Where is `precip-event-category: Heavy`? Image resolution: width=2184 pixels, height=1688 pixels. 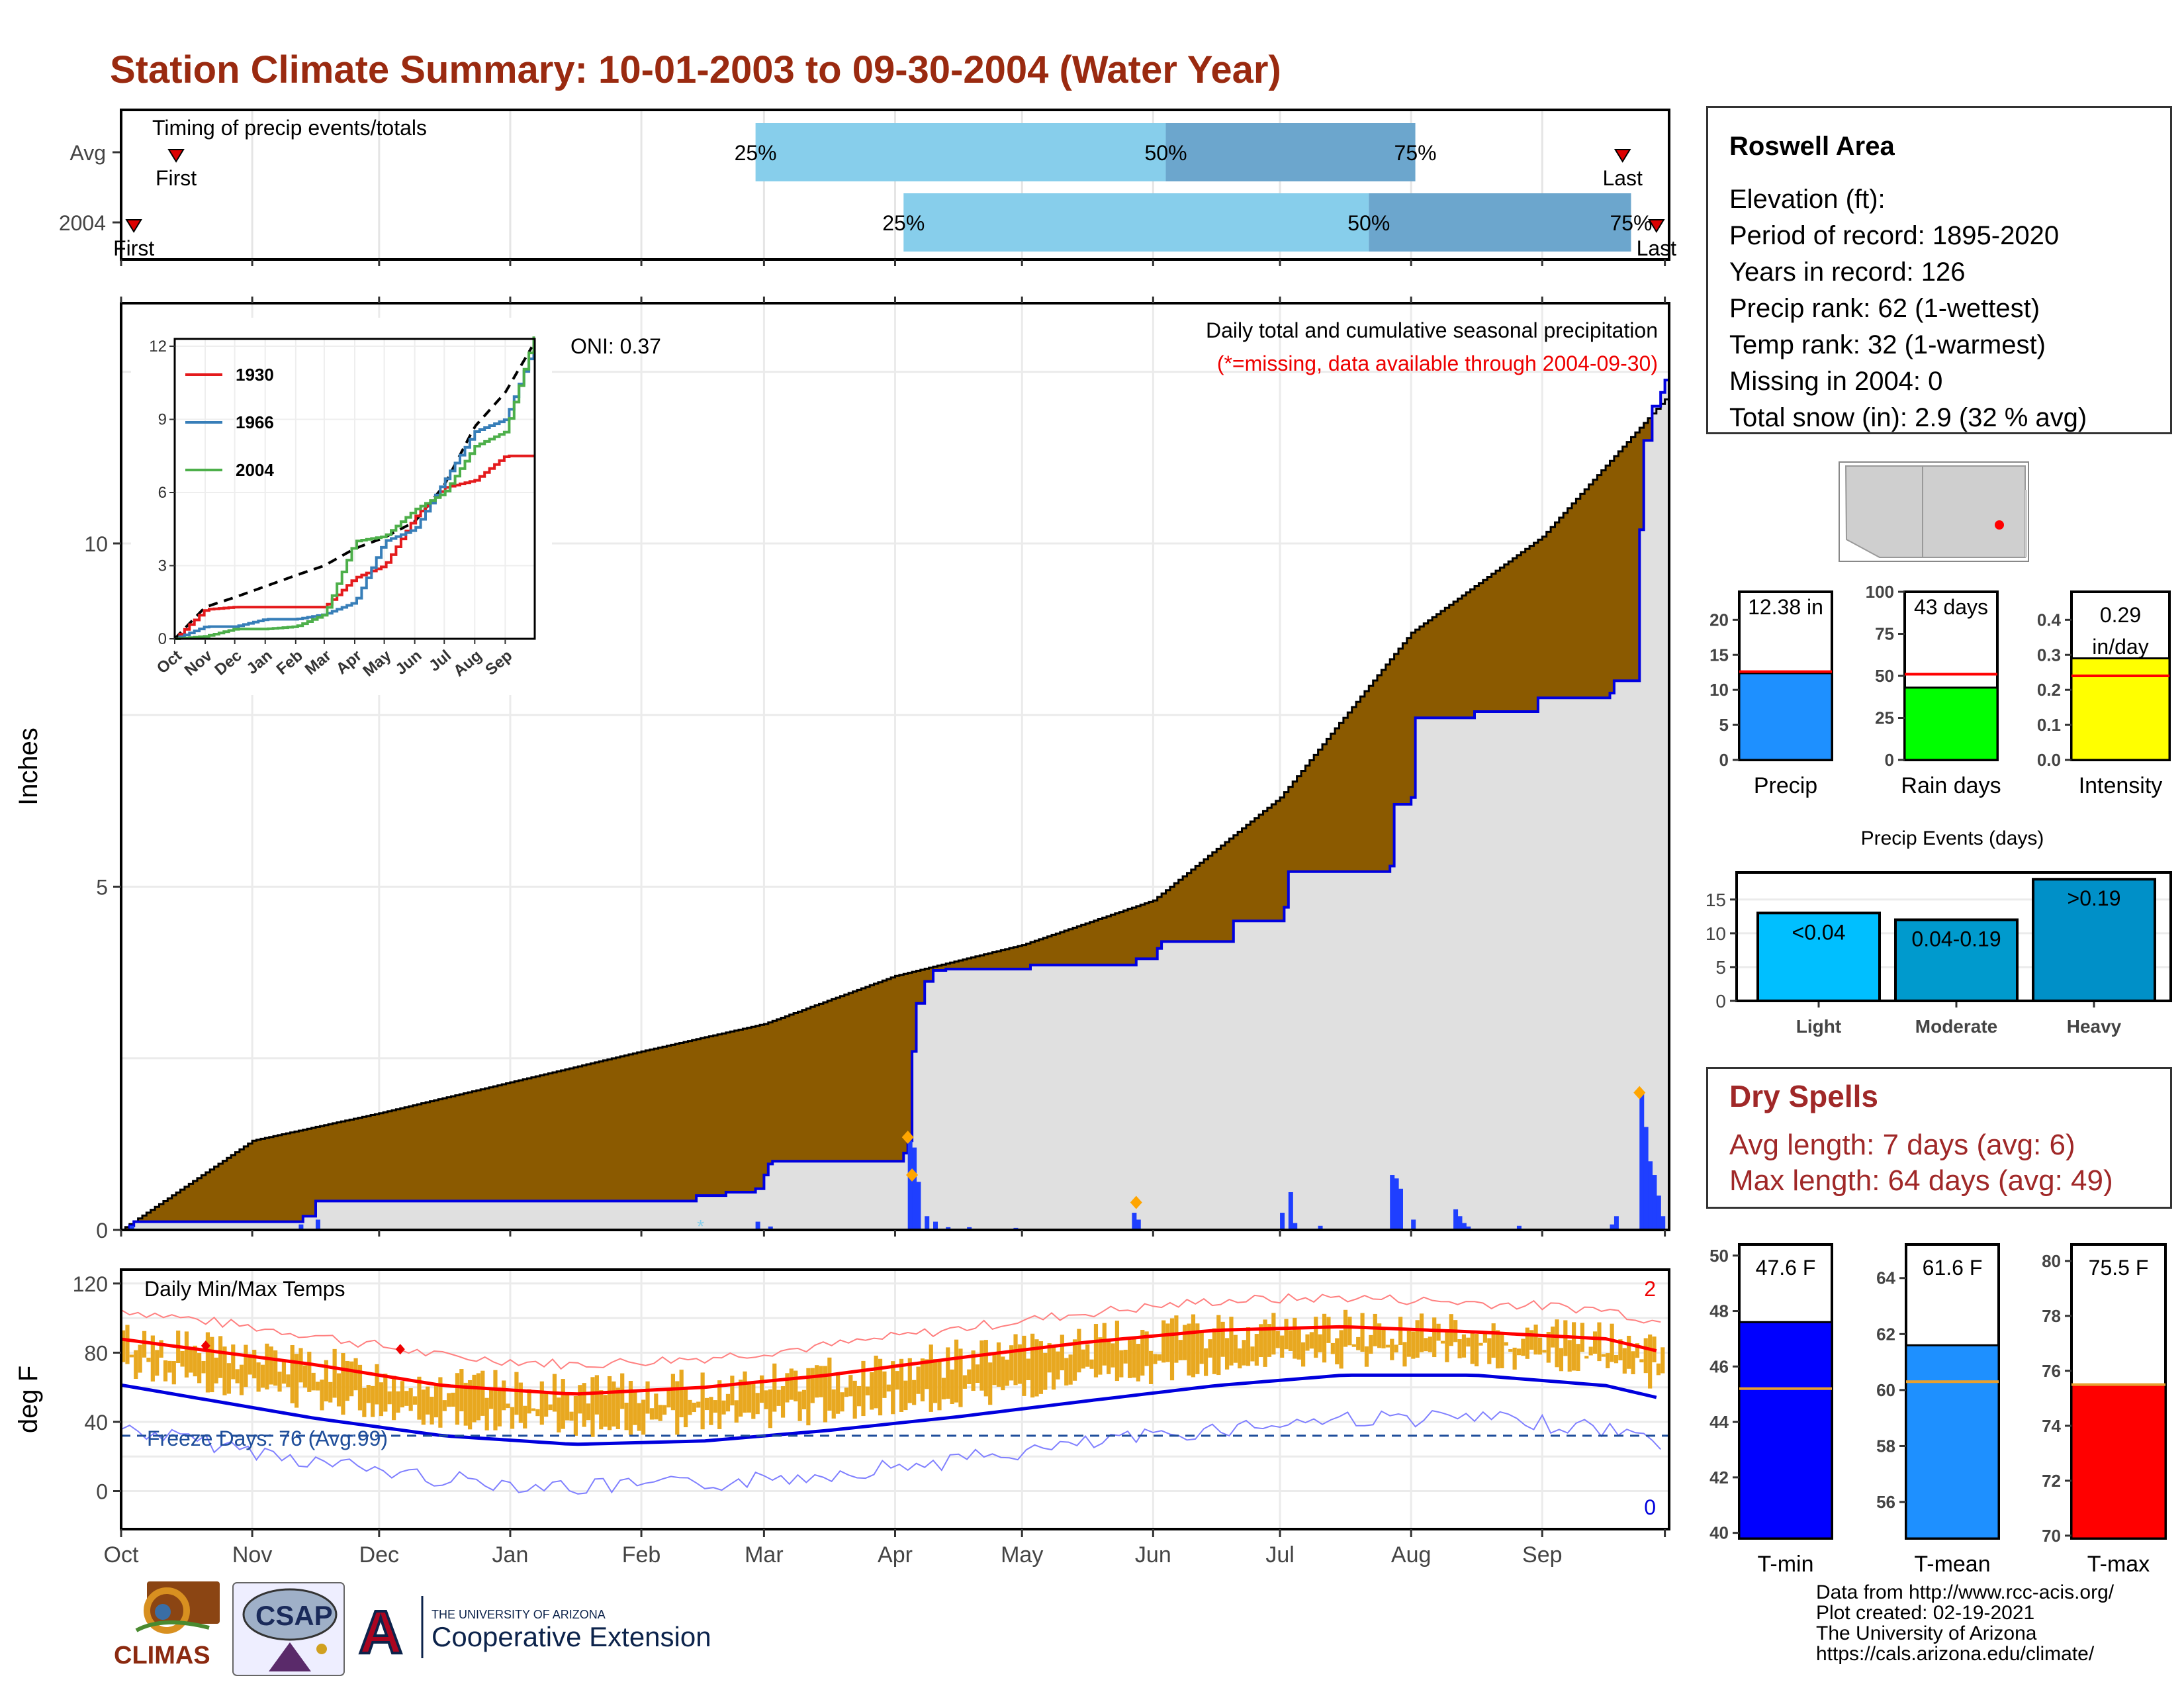 precip-event-category: Heavy is located at coordinates (2094, 1026).